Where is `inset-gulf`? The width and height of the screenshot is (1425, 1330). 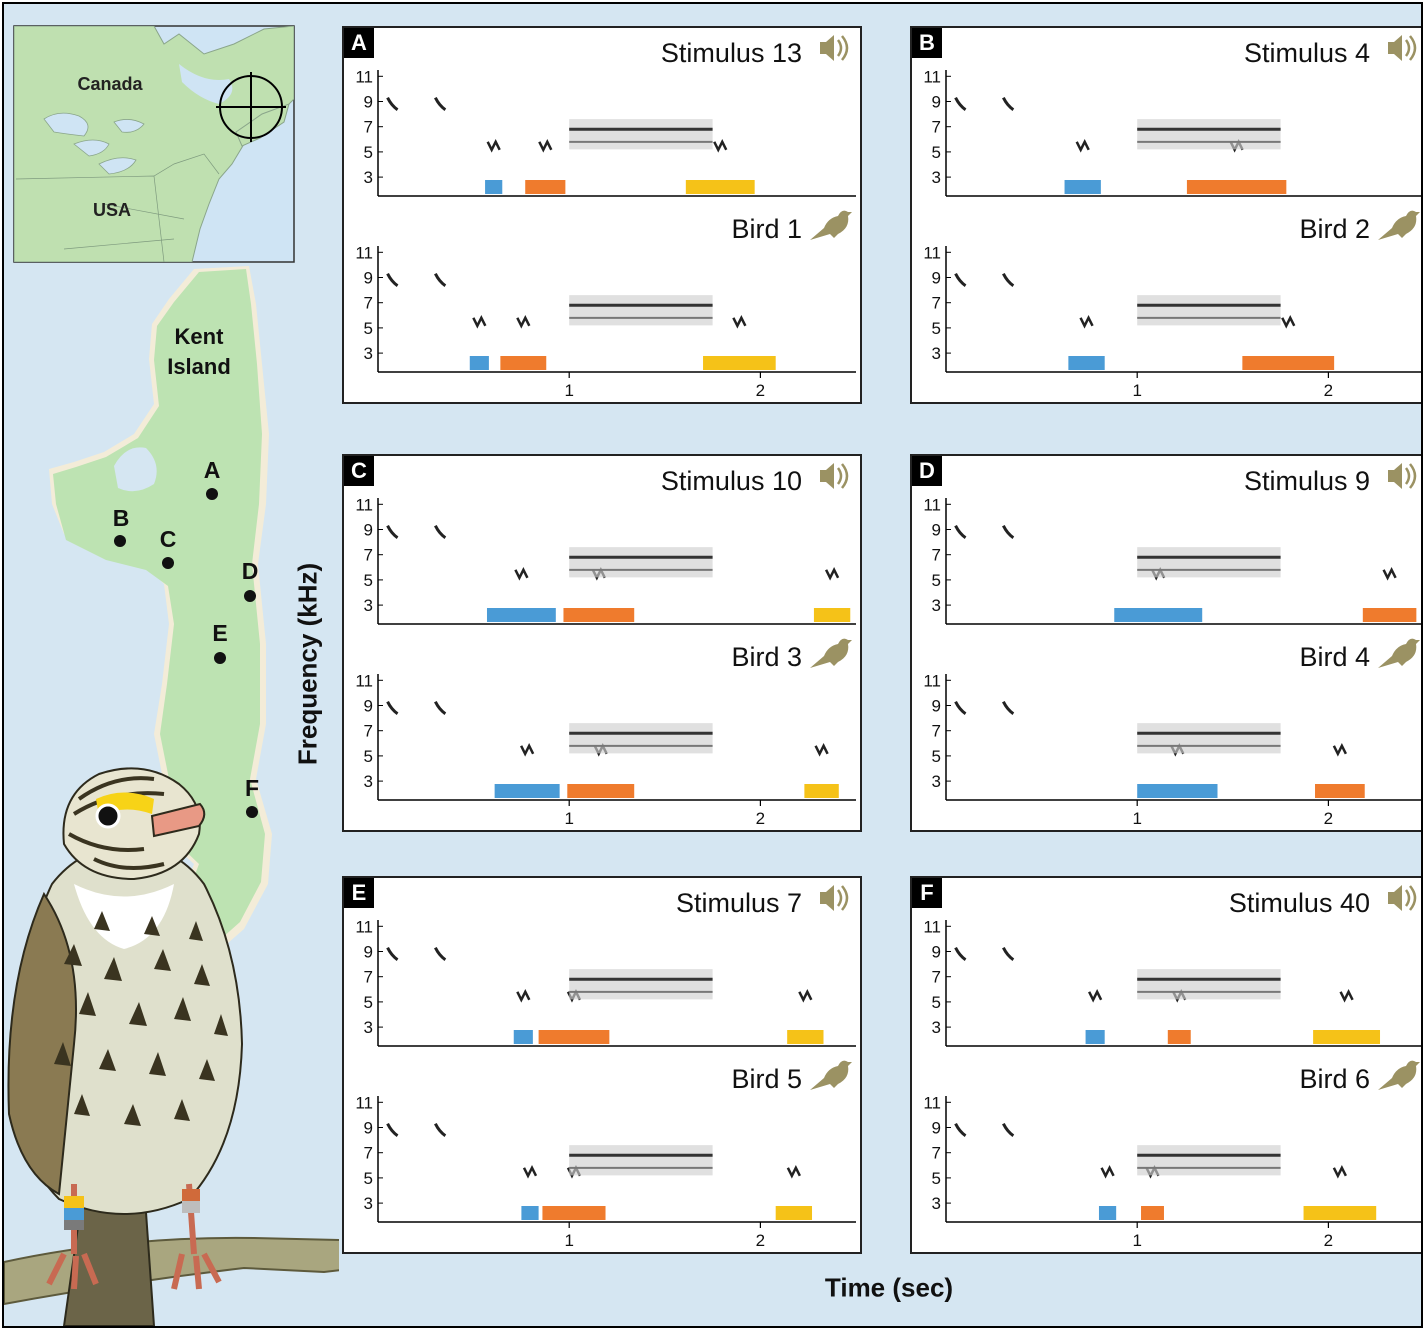
inset-gulf is located at coordinates (206, 84).